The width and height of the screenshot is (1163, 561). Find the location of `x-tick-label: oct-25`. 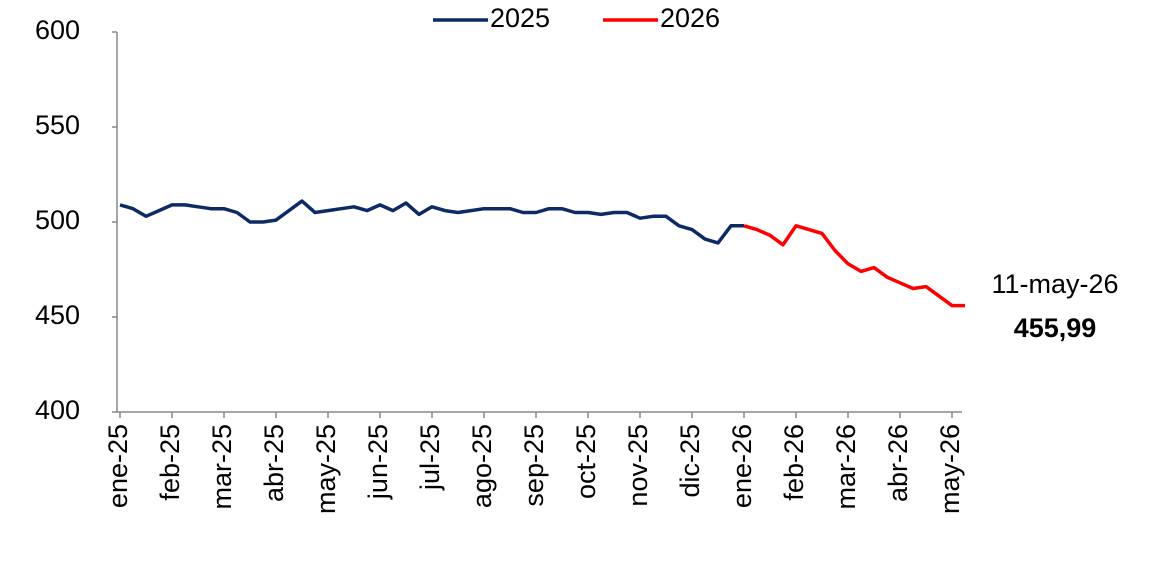

x-tick-label: oct-25 is located at coordinates (586, 461).